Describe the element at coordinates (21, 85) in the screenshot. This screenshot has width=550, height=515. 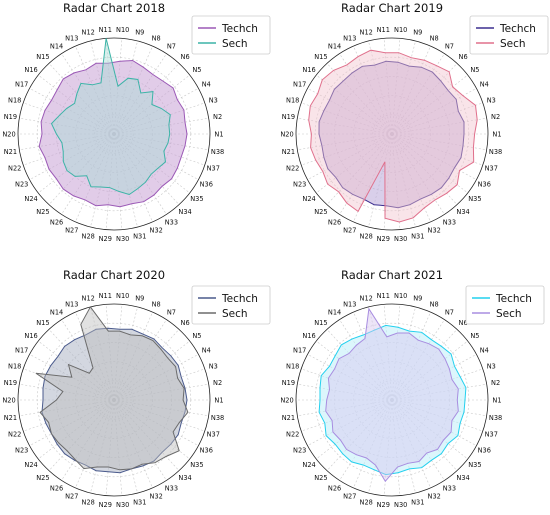
I see `axis-label-n17: N17` at that location.